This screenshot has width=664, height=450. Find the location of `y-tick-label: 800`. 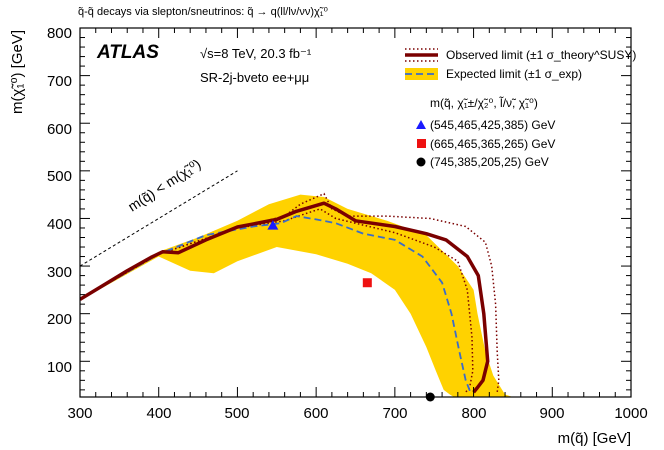

y-tick-label: 800 is located at coordinates (59, 33).